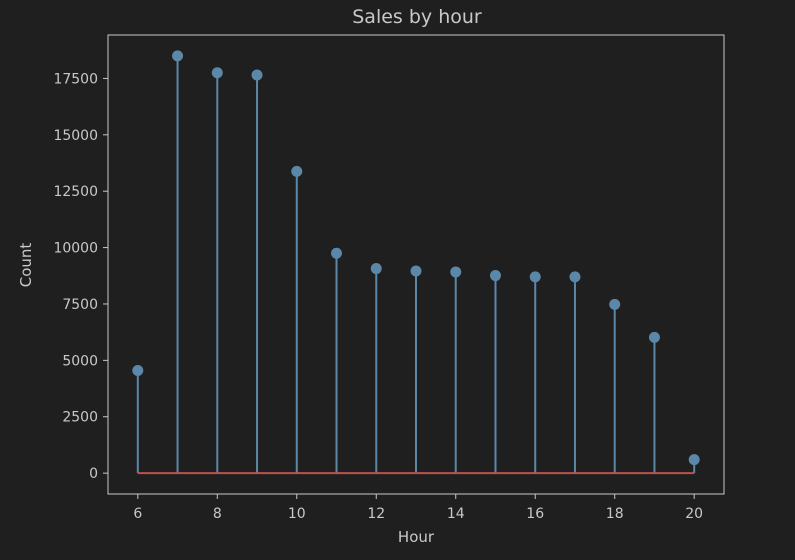 This screenshot has height=560, width=795. What do you see at coordinates (694, 514) in the screenshot?
I see `x-tick-label: 20` at bounding box center [694, 514].